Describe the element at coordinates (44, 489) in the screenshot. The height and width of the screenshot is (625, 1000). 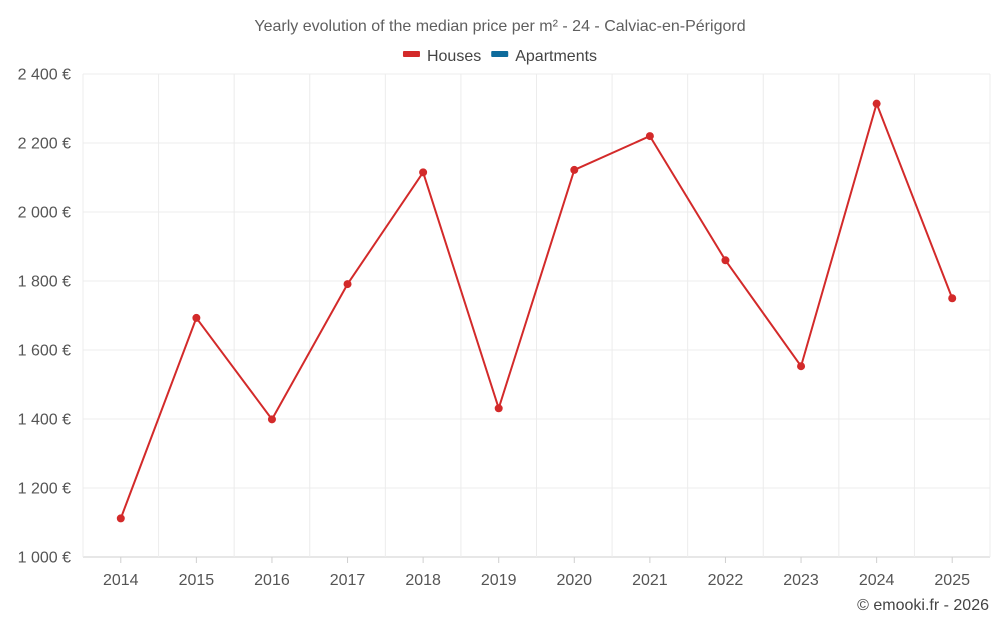
I see `y-tick-label: 1 200 €` at that location.